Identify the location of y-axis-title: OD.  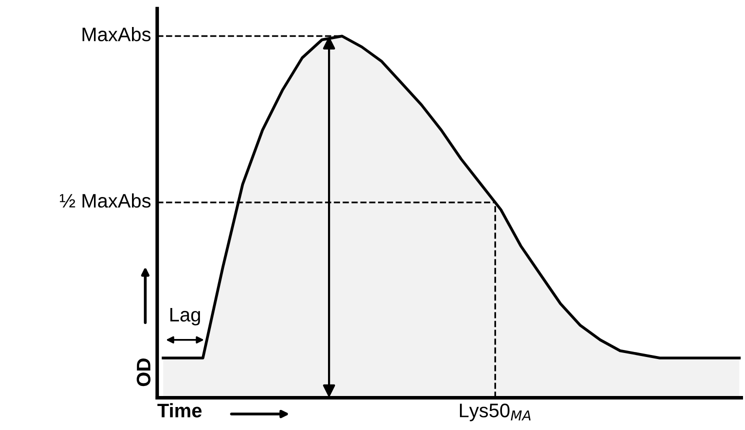
(143, 372).